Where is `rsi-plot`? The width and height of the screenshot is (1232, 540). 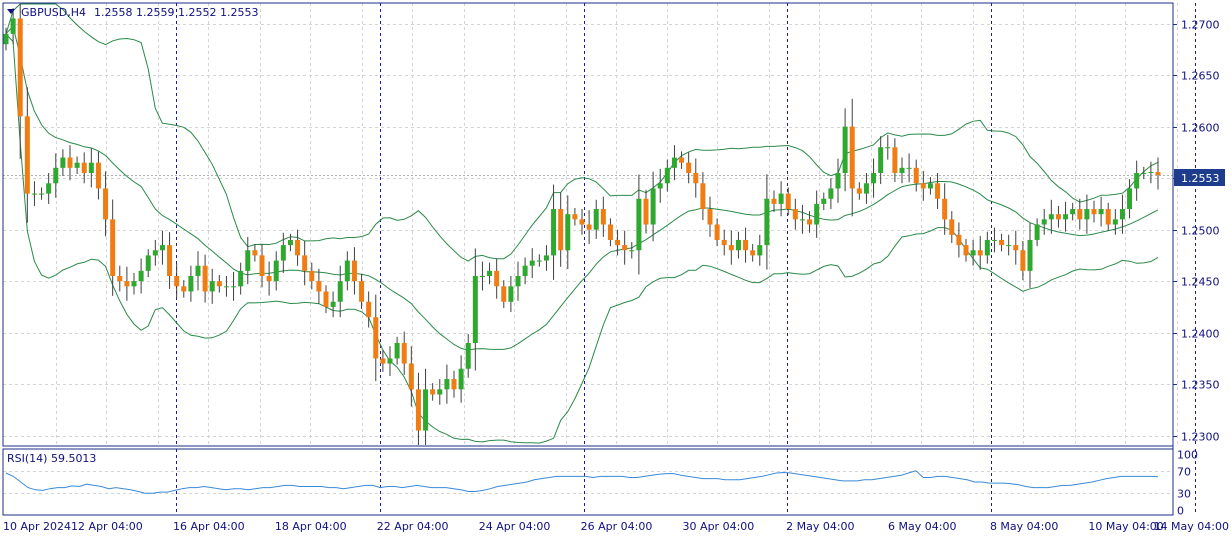
rsi-plot is located at coordinates (582, 482).